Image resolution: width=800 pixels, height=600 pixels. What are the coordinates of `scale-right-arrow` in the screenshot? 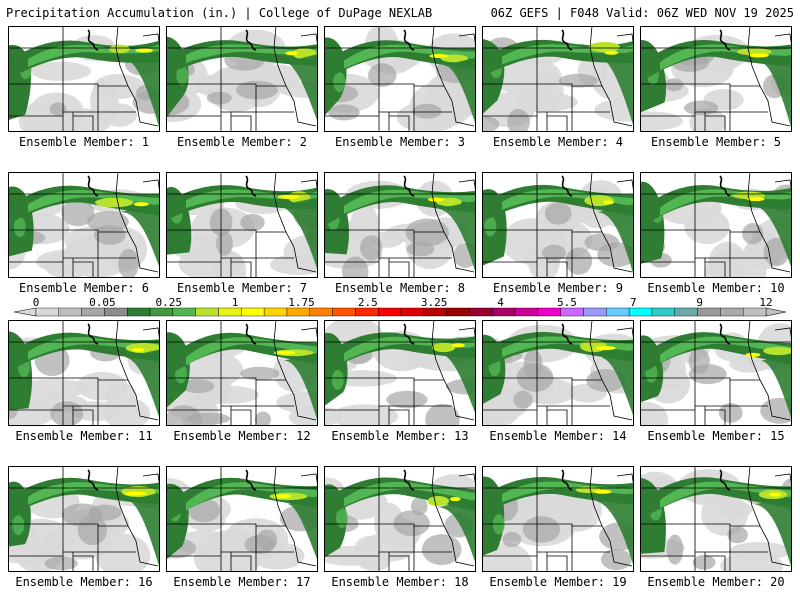 It's located at (776, 312).